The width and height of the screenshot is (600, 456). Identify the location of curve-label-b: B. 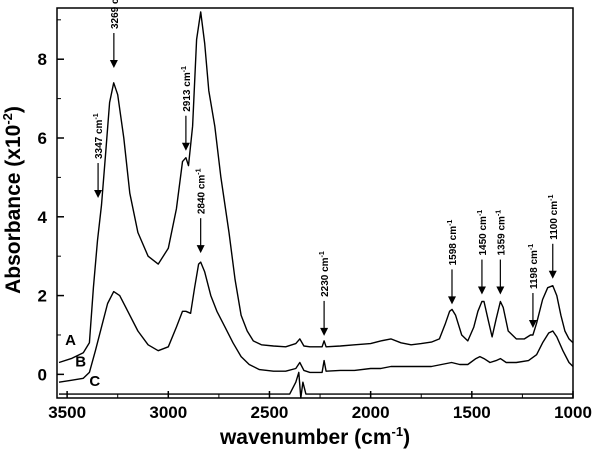
(80, 361).